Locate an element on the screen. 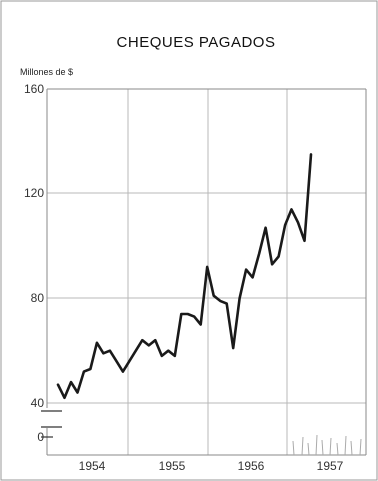  chart-title: CHEQUES PAGADOS is located at coordinates (196, 42).